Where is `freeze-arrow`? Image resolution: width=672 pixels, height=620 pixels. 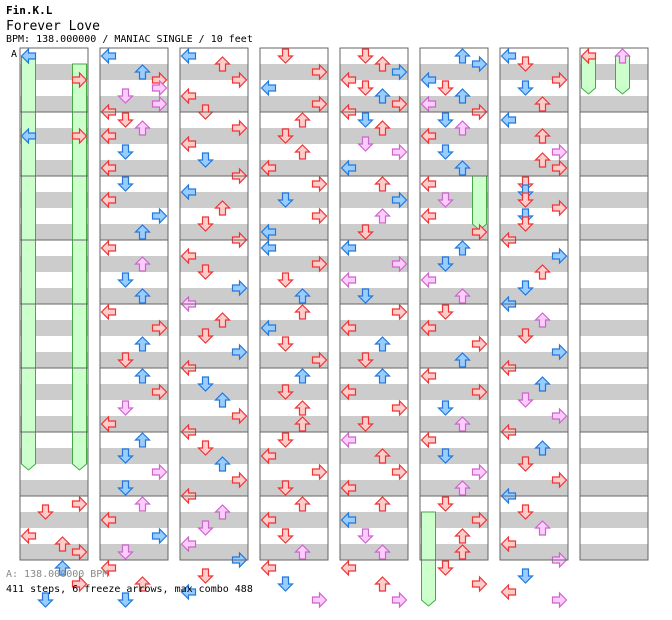
freeze-arrow is located at coordinates (479, 203).